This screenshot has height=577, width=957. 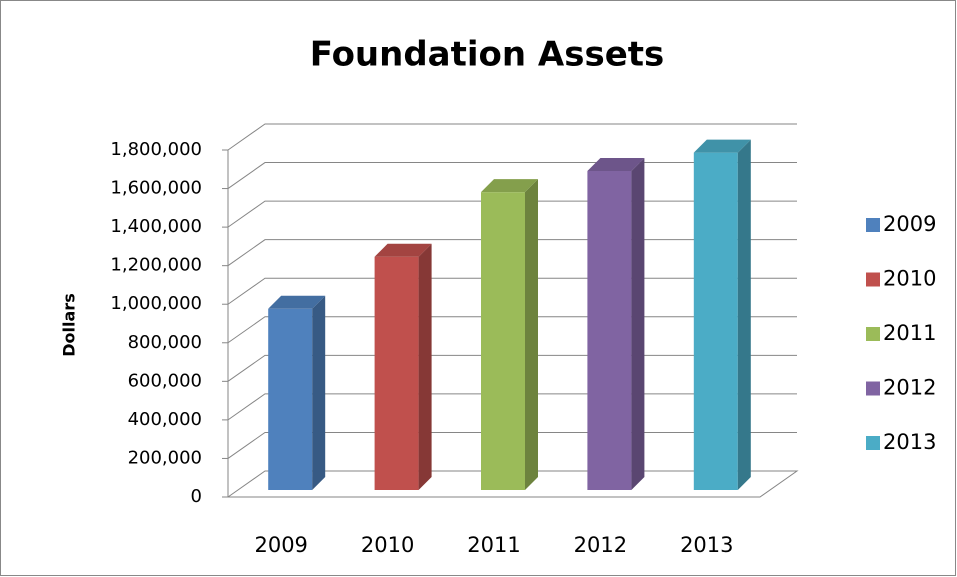 What do you see at coordinates (706, 545) in the screenshot?
I see `x-tick-label: 2013` at bounding box center [706, 545].